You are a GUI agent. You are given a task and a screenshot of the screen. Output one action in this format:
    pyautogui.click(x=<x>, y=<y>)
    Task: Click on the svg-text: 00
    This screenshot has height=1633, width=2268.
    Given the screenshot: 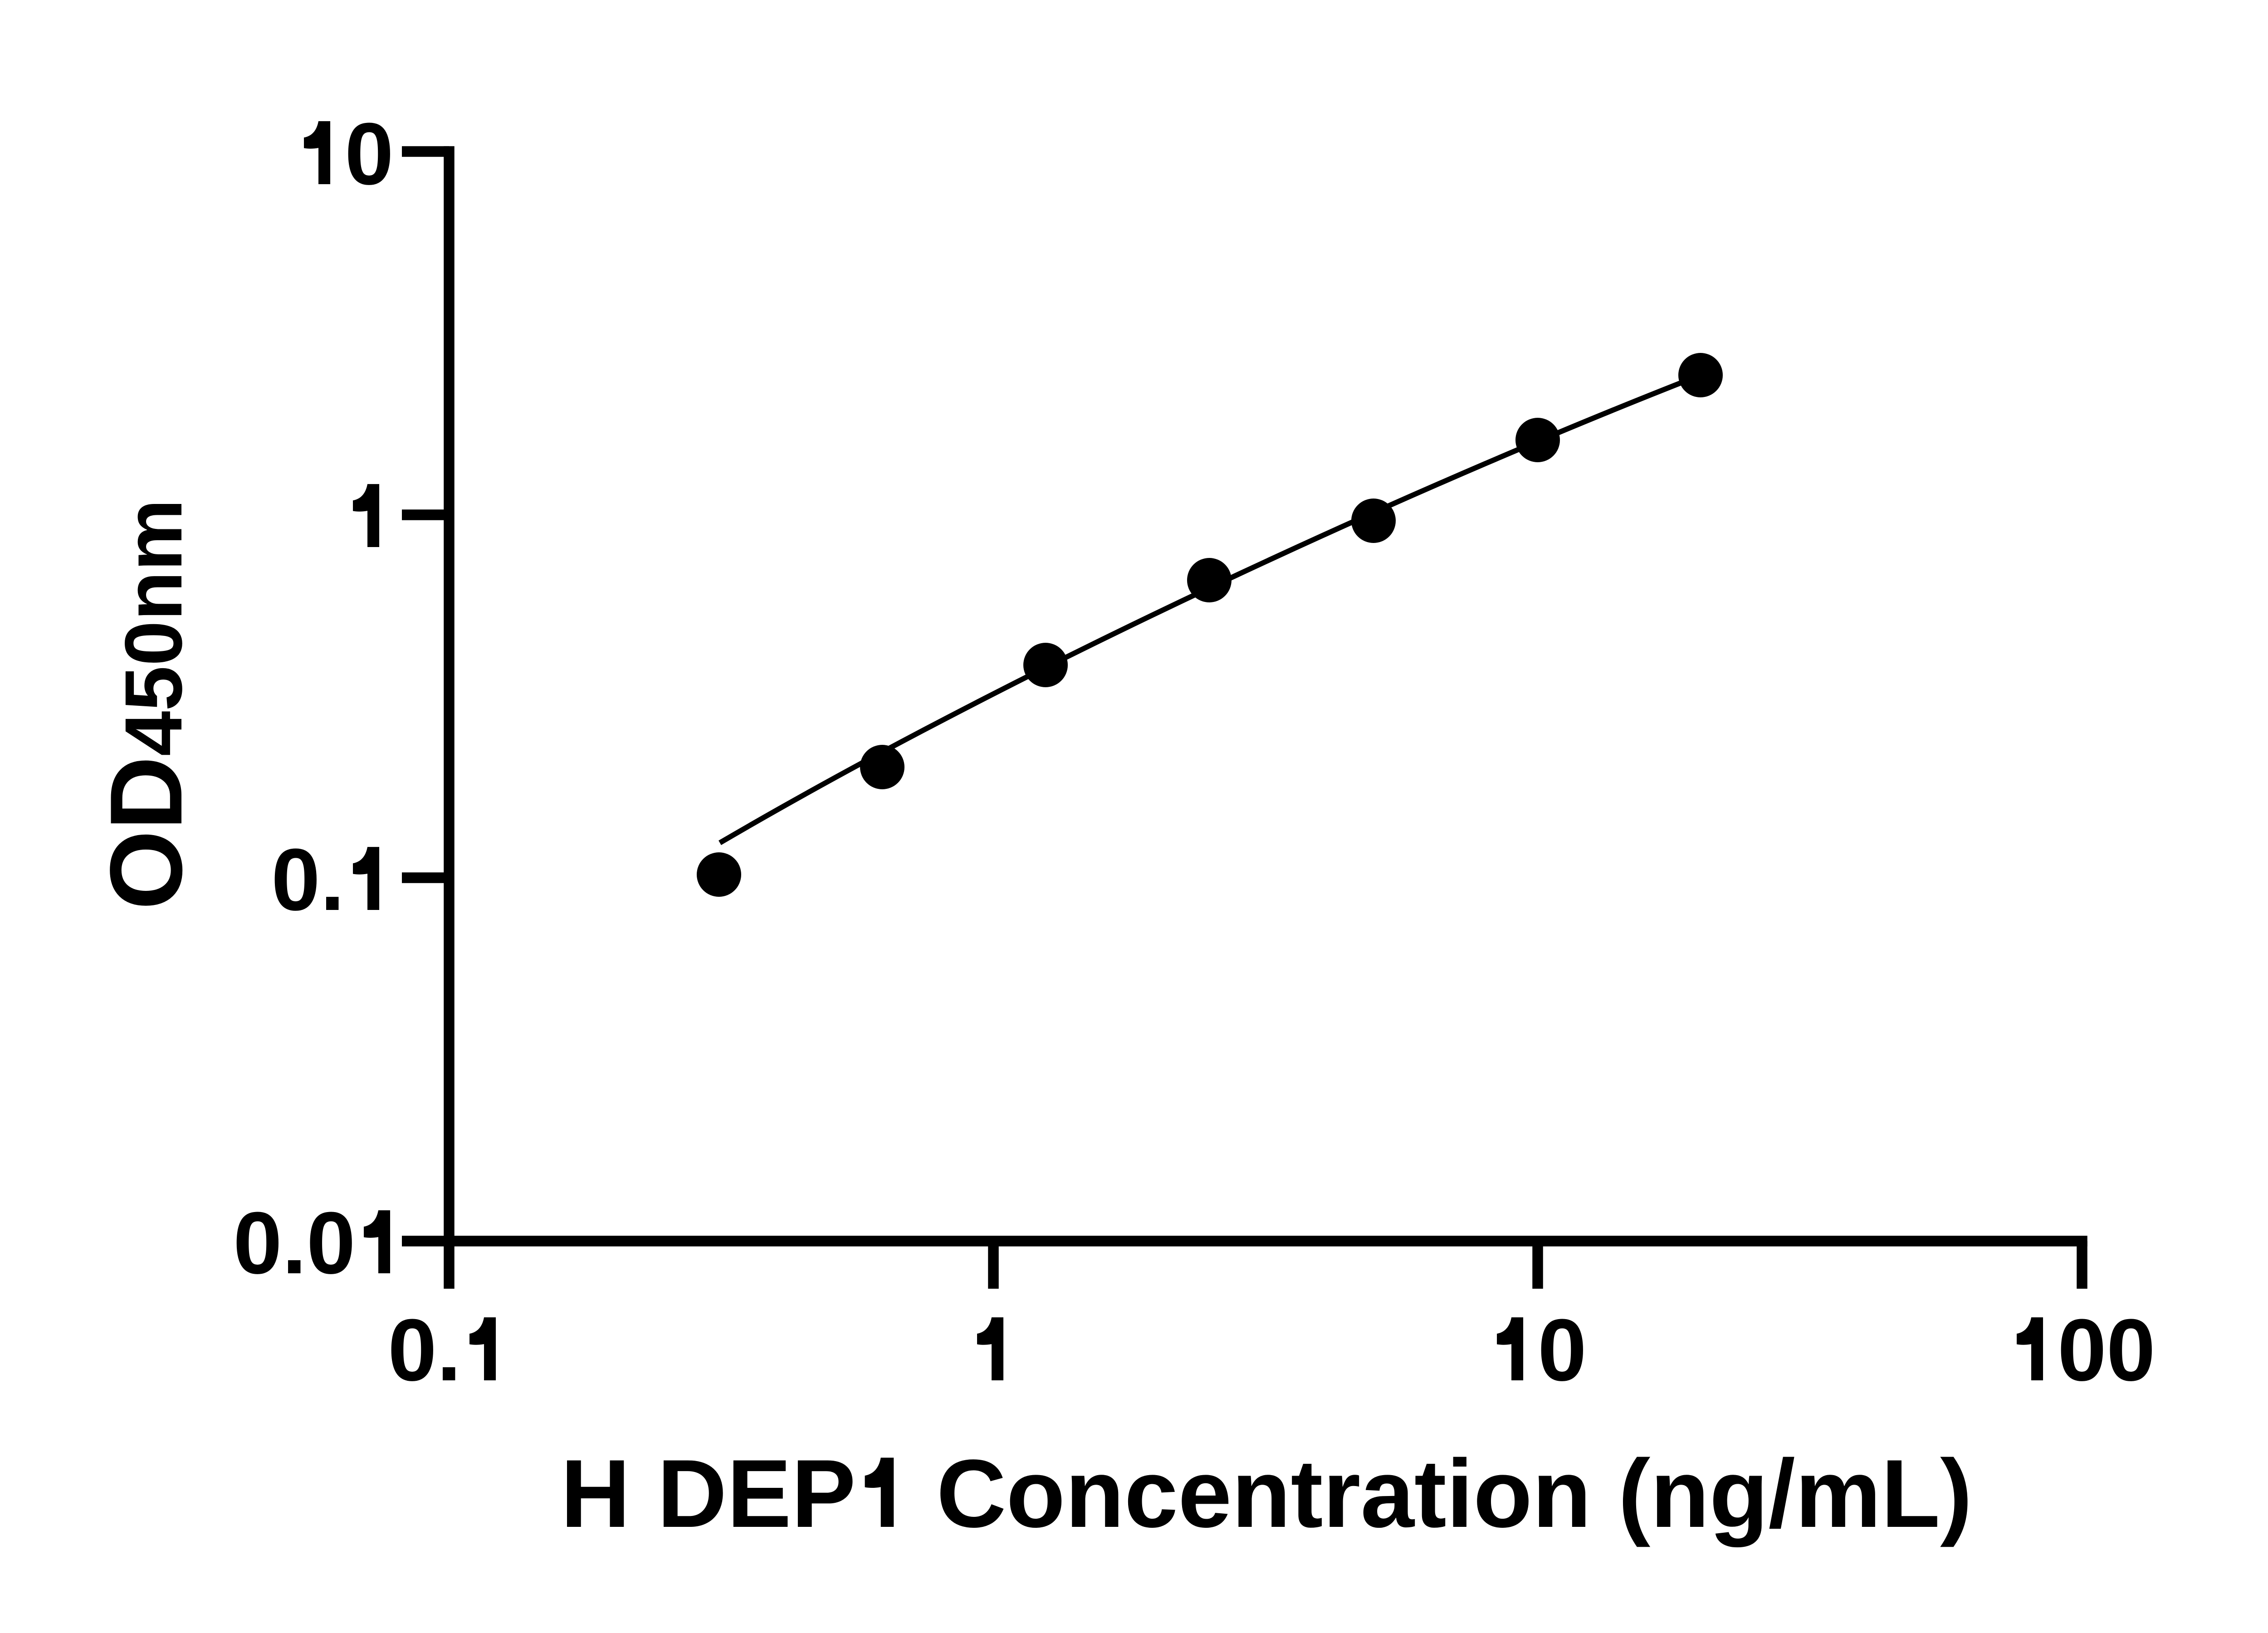 What is the action you would take?
    pyautogui.click(x=2107, y=1350)
    